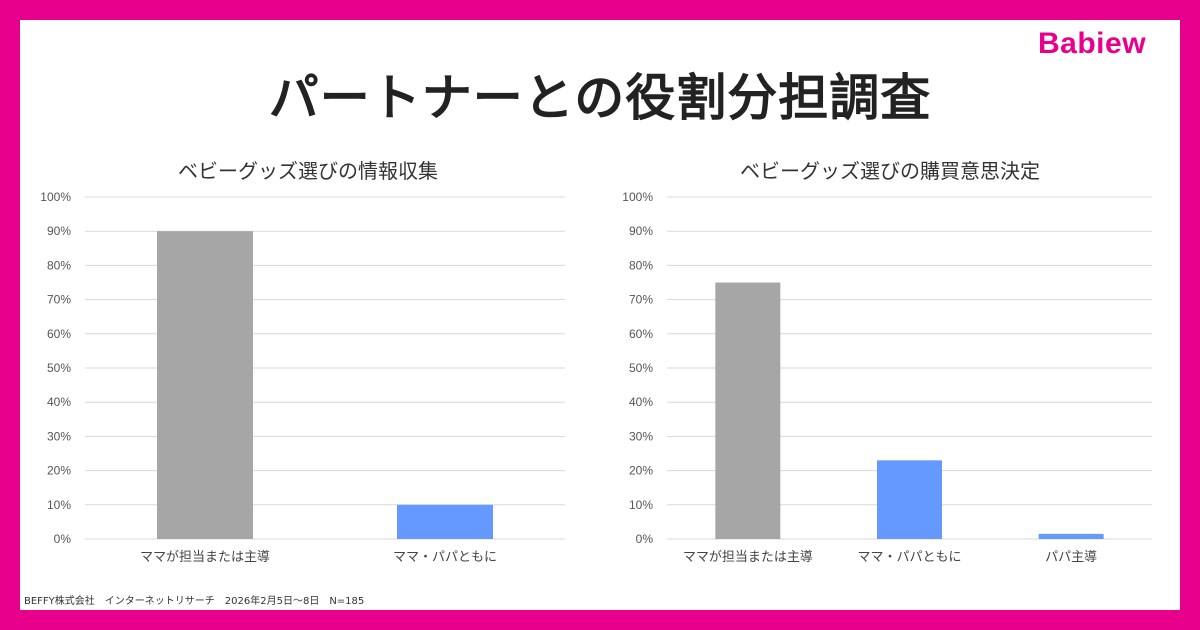 Image resolution: width=1200 pixels, height=630 pixels. What do you see at coordinates (1071, 557) in the screenshot?
I see `x-category-label: パパ主導` at bounding box center [1071, 557].